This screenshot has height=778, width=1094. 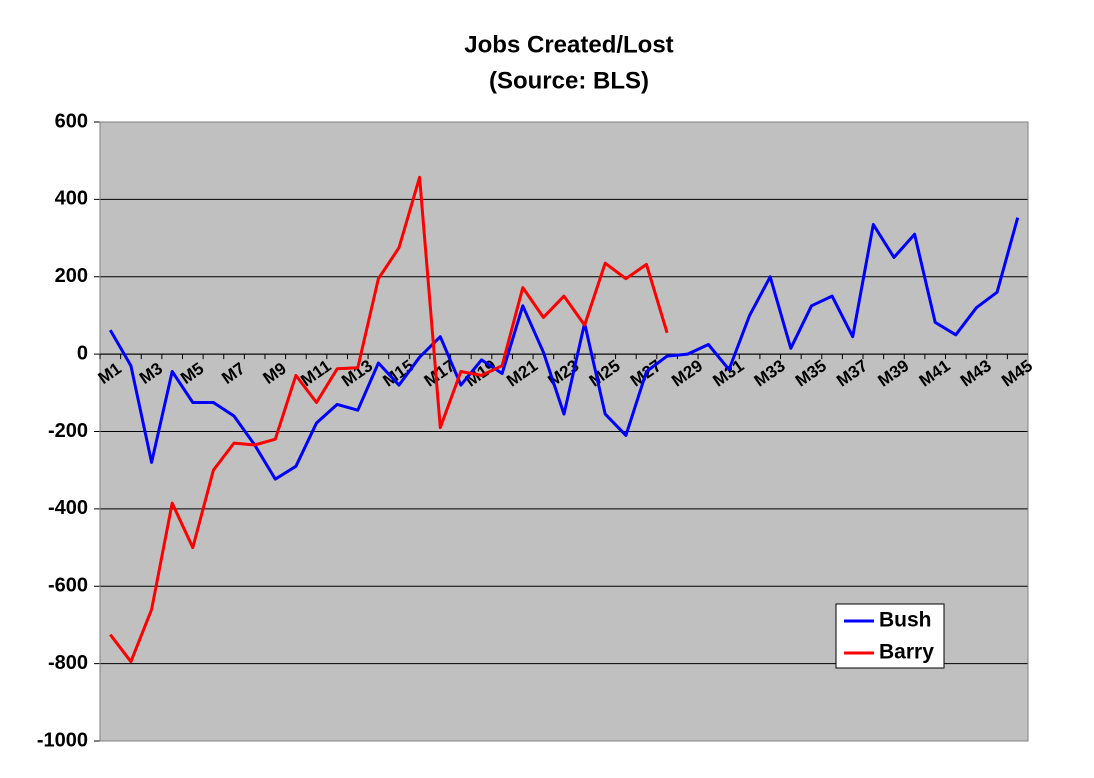 What do you see at coordinates (71, 199) in the screenshot?
I see `y-tick-label: 400` at bounding box center [71, 199].